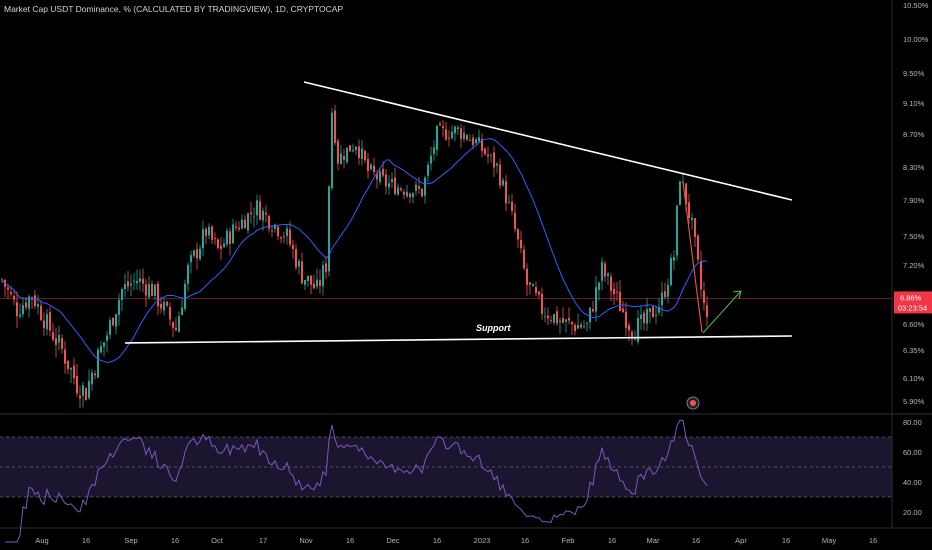  Describe the element at coordinates (914, 103) in the screenshot. I see `price-axis-label: 9.10%` at that location.